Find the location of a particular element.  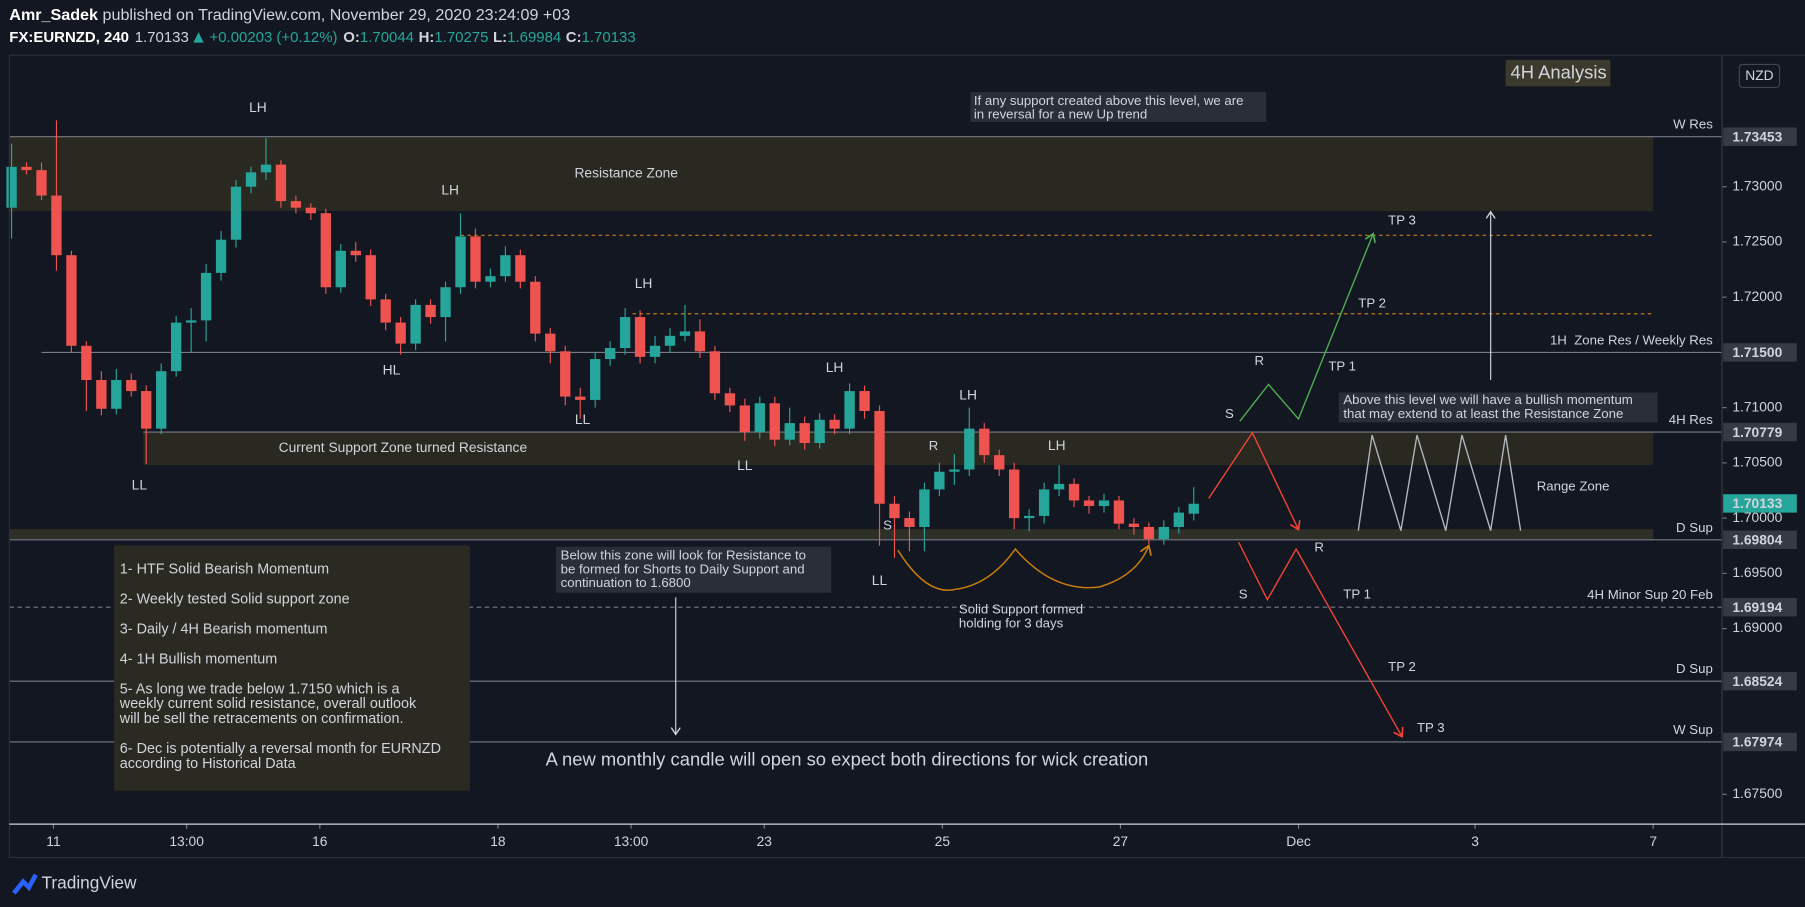

y-tick-label: 1.70000 is located at coordinates (1757, 517).